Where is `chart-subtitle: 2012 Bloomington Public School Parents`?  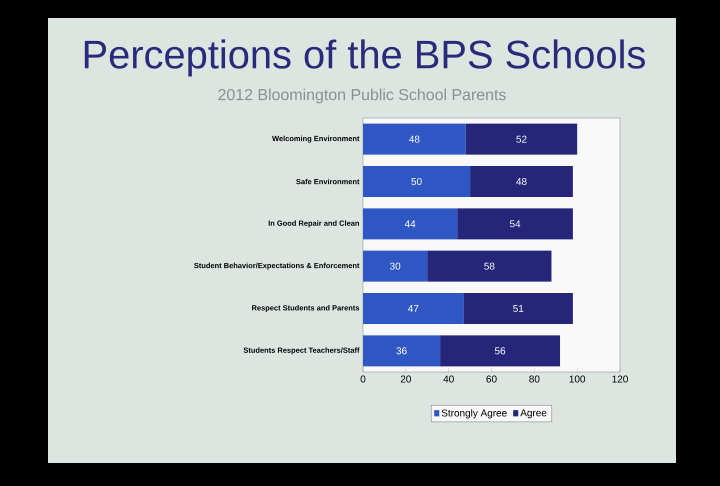 chart-subtitle: 2012 Bloomington Public School Parents is located at coordinates (362, 96).